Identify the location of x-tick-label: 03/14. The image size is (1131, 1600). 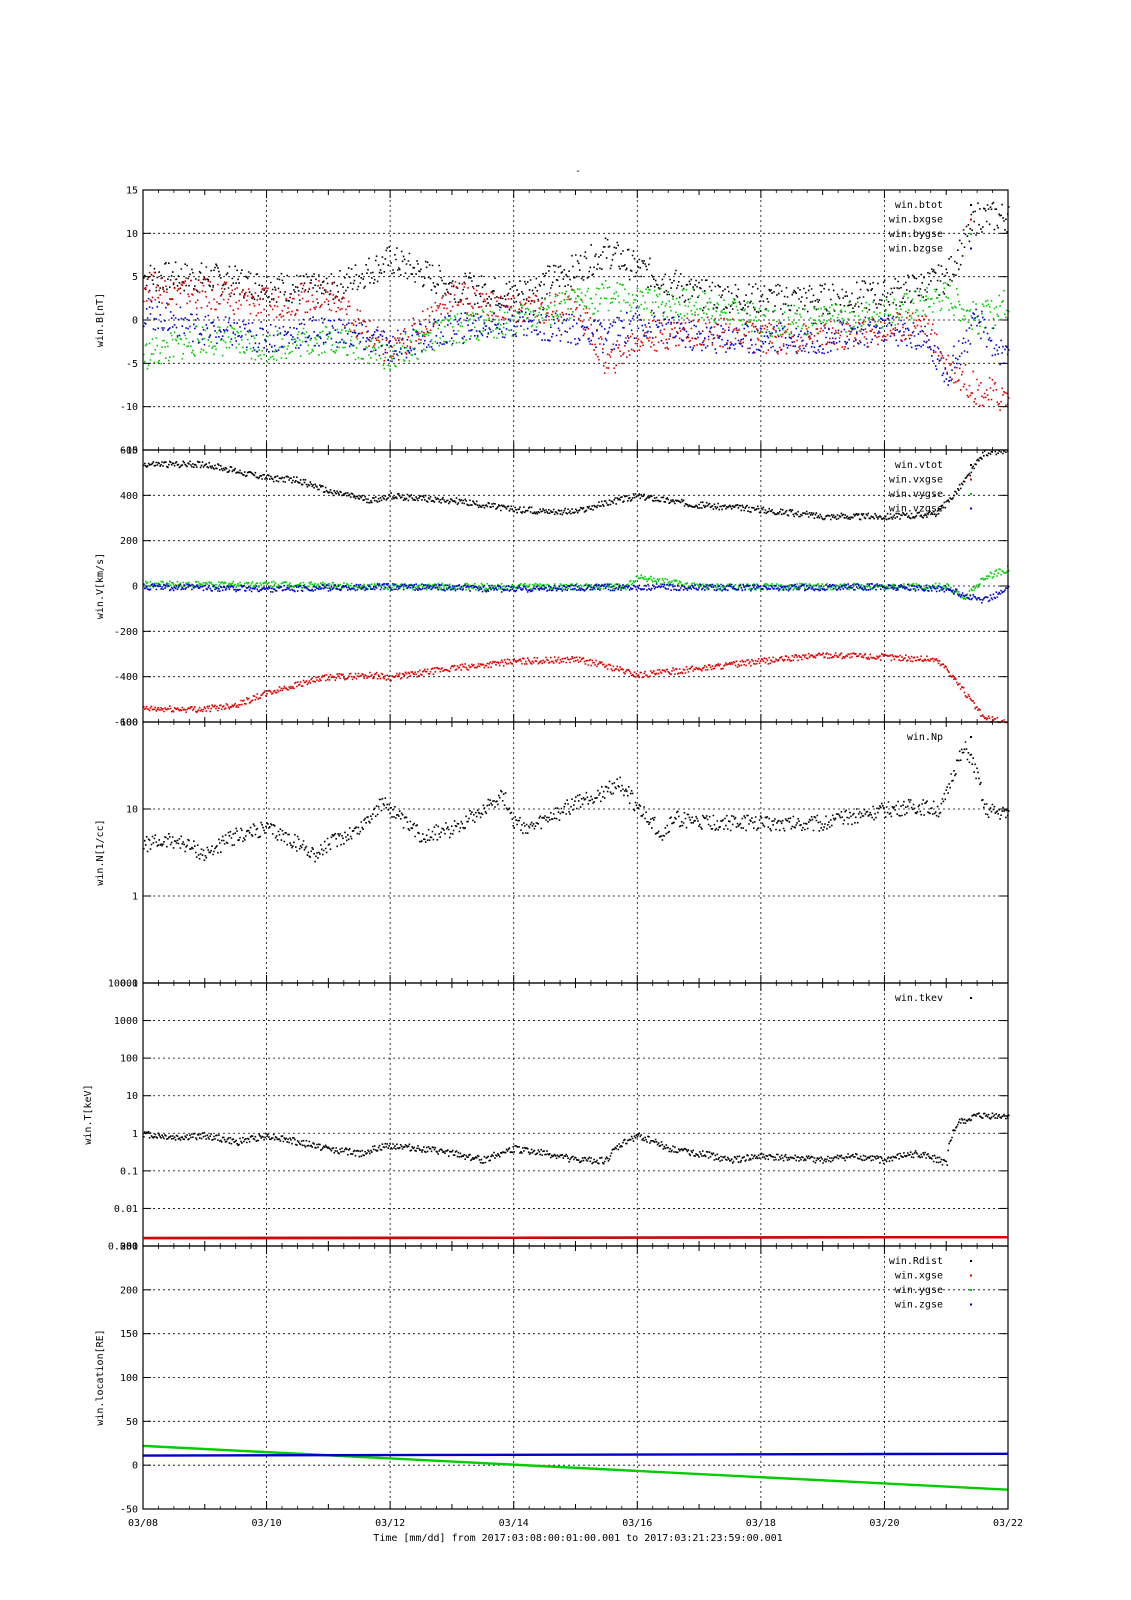
(514, 1523).